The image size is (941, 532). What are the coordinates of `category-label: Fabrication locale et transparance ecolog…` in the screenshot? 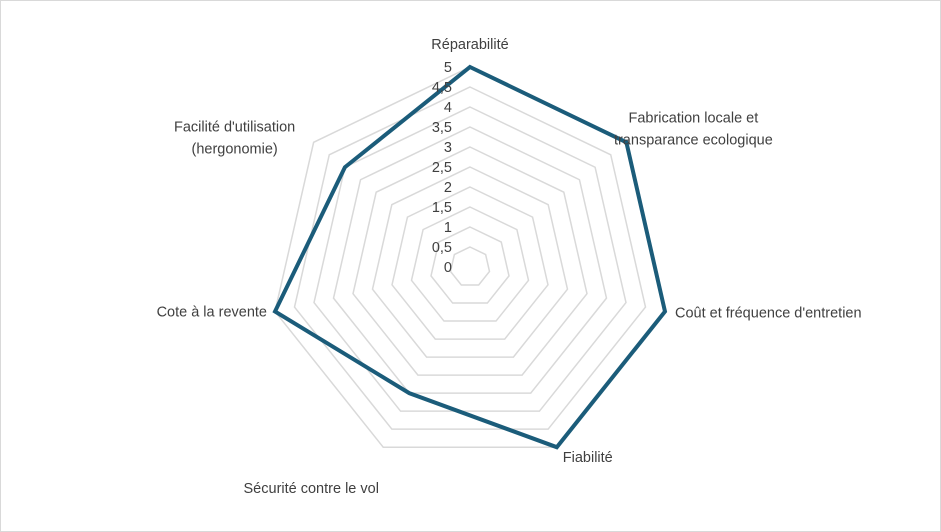 It's located at (693, 129).